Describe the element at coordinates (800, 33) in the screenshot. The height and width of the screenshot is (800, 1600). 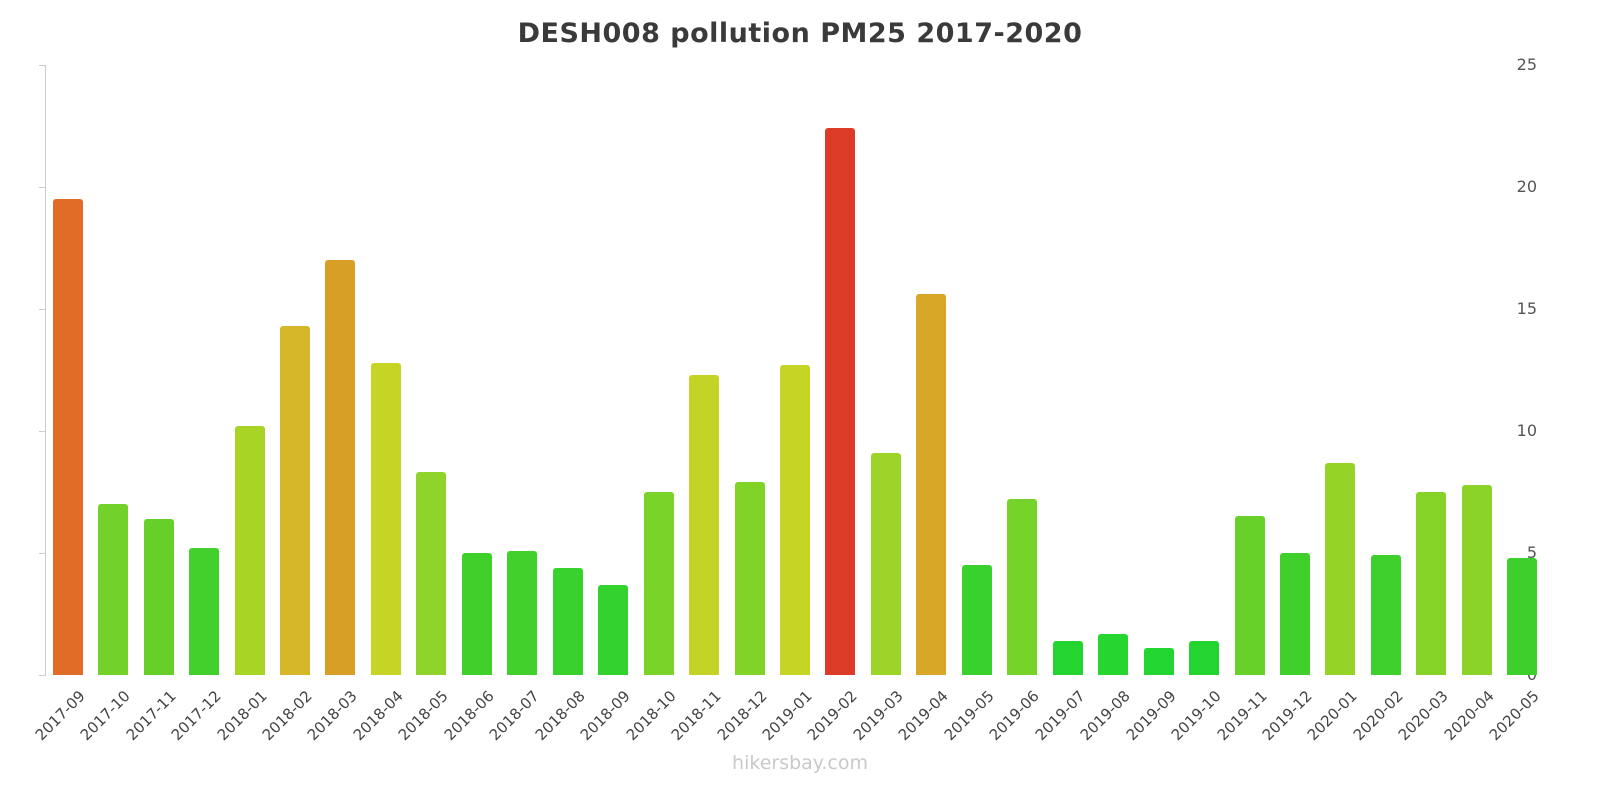
I see `chart-title: DESH008 pollution PM25 2017-2020` at that location.